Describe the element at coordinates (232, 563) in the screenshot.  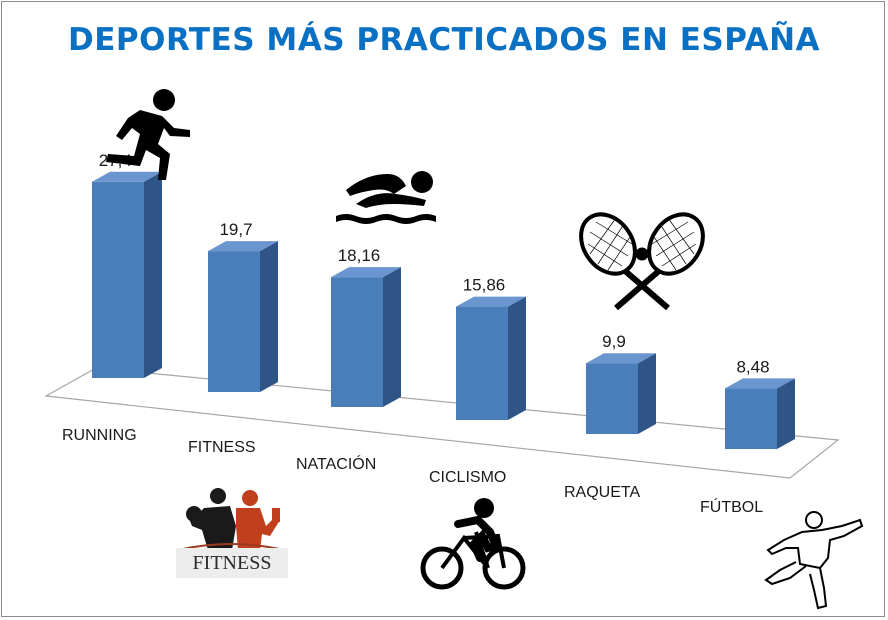
I see `fitness-logo-text: FITNESS` at that location.